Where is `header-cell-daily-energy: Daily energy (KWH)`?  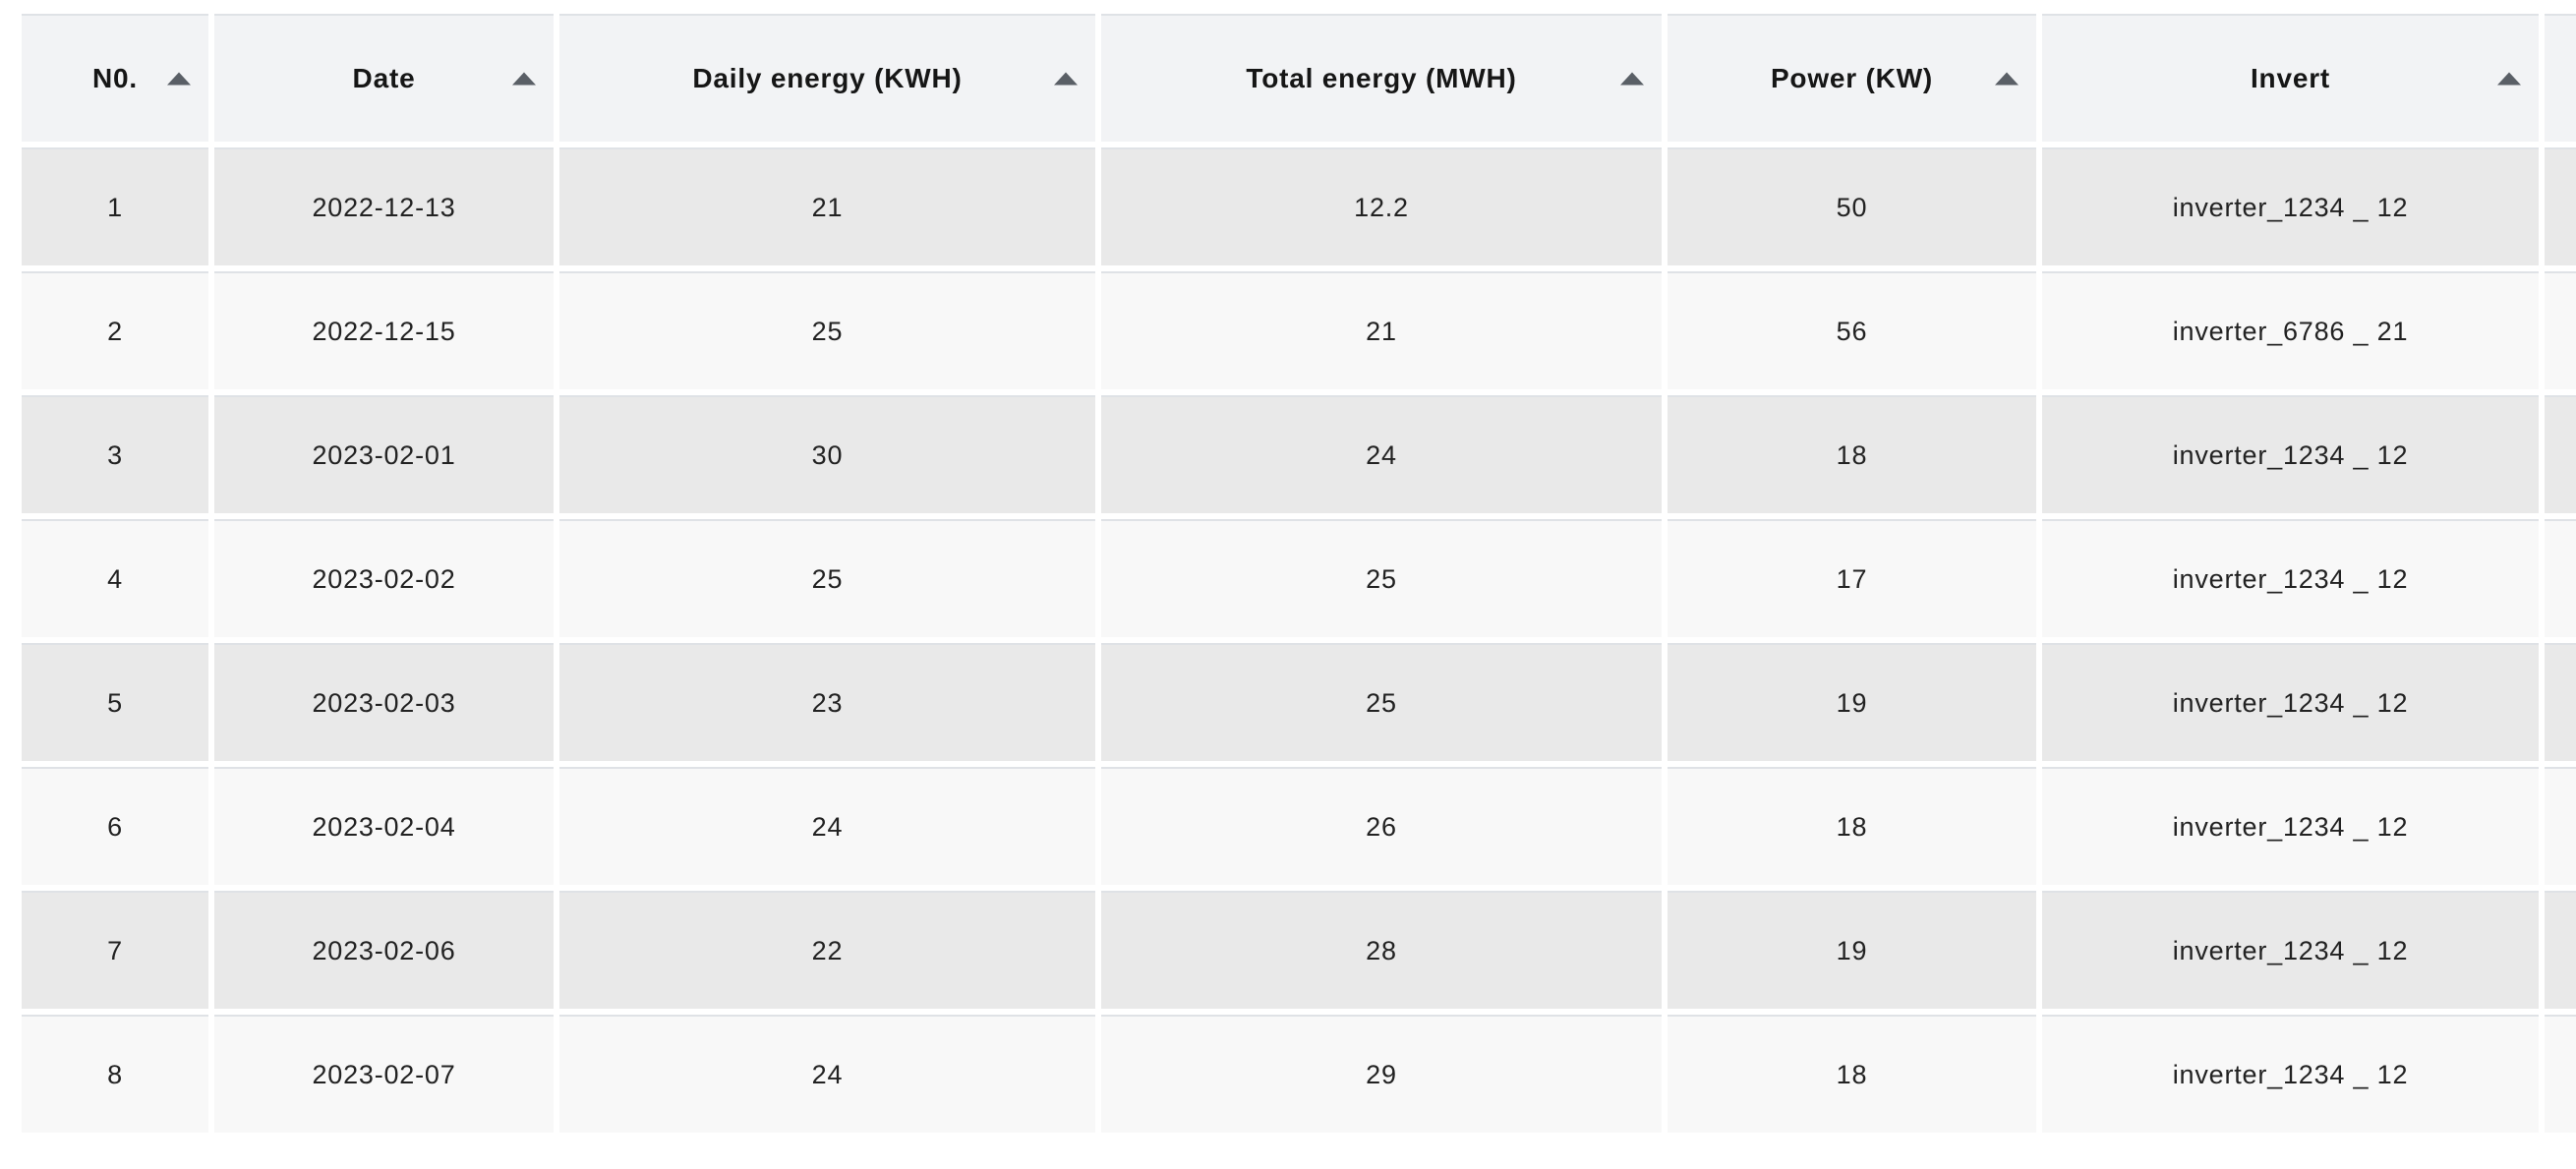
header-cell-daily-energy: Daily energy (KWH) is located at coordinates (827, 78).